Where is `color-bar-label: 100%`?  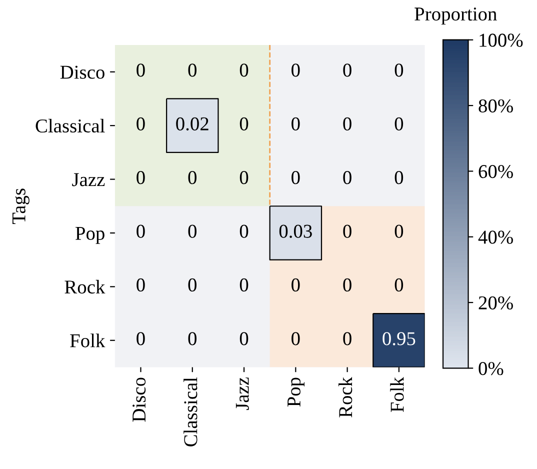 color-bar-label: 100% is located at coordinates (501, 40).